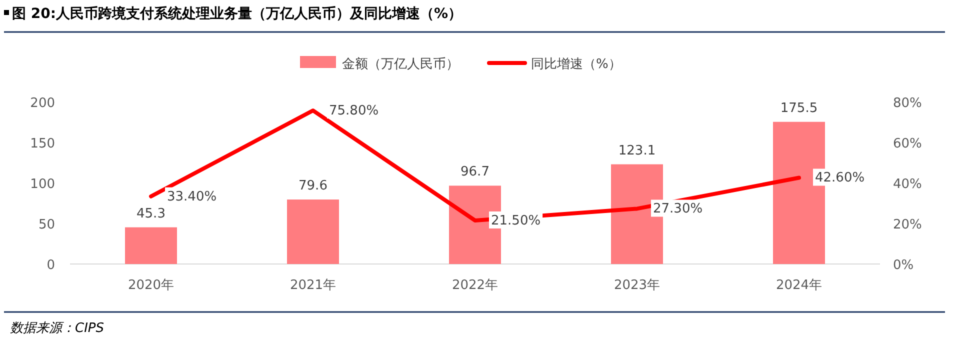  Describe the element at coordinates (907, 225) in the screenshot. I see `y2-tick-label: 20%` at that location.